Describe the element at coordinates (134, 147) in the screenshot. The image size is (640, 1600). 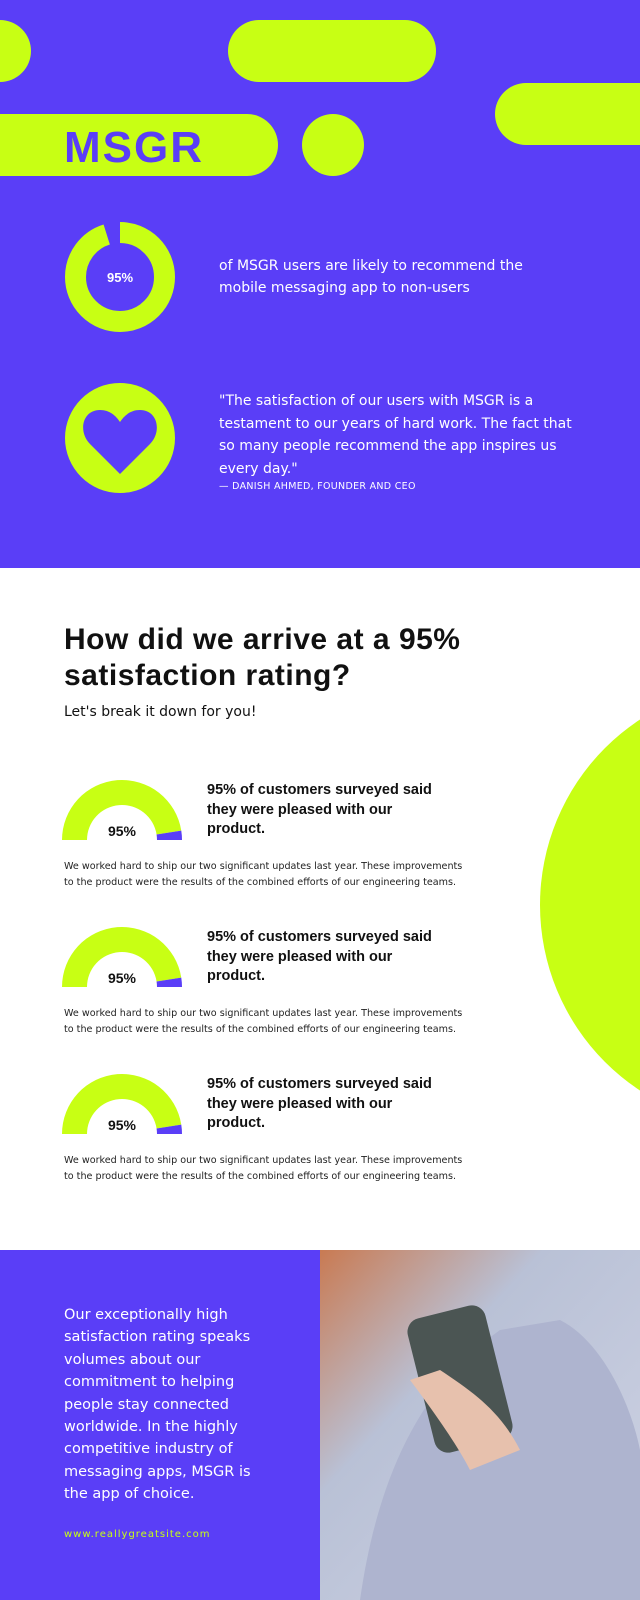
I see `brand: MSGR` at that location.